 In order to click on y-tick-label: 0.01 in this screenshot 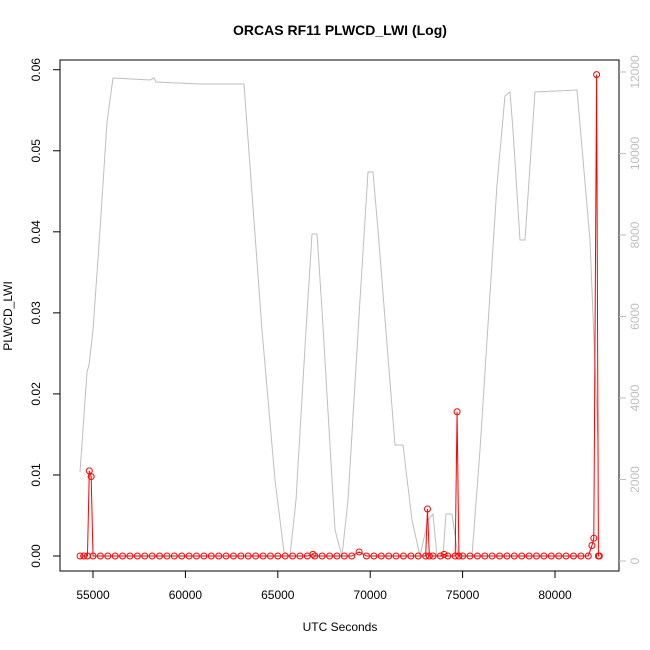, I will do `click(36, 475)`.